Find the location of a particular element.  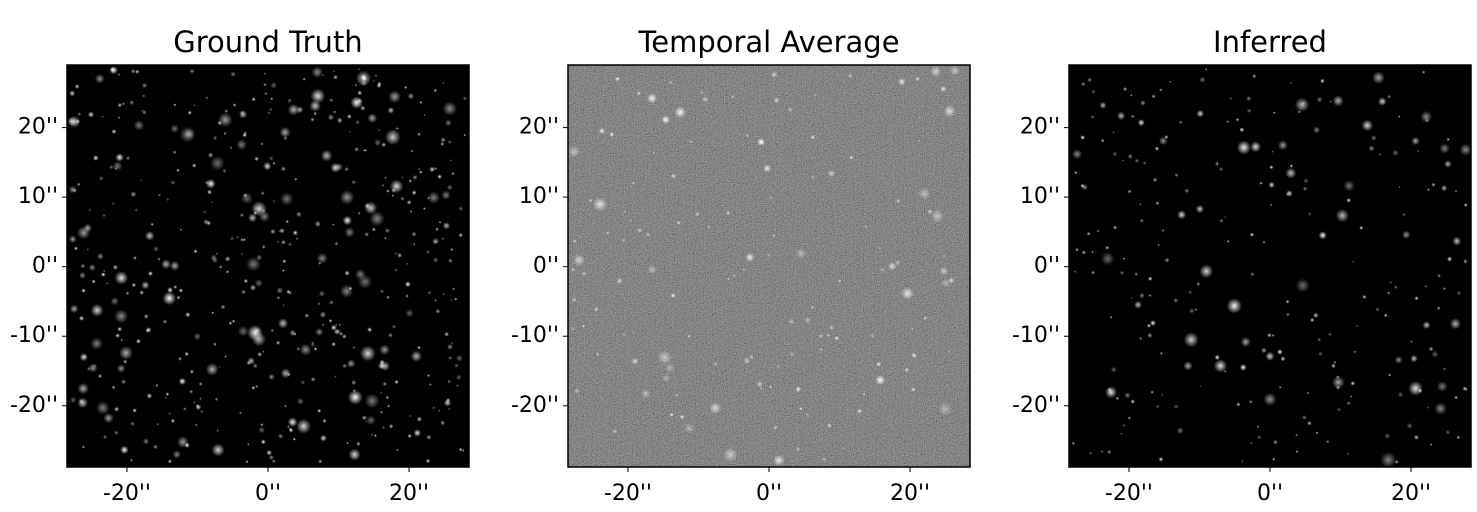

y-tick-label: -20'' is located at coordinates (535, 405).